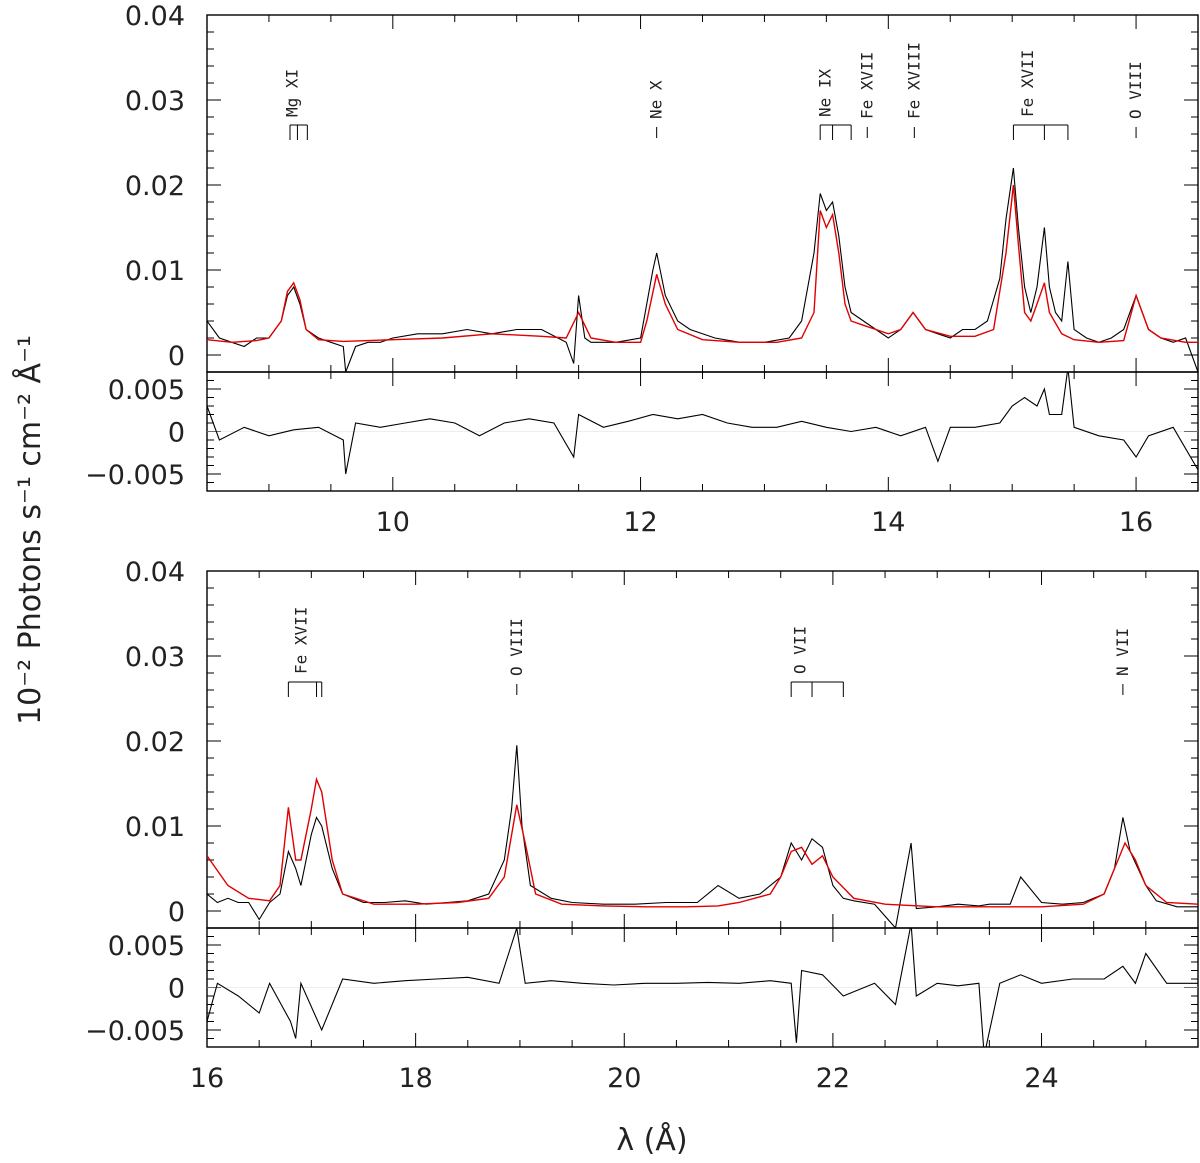 This screenshot has width=1200, height=1163. I want to click on x-tick-label: 18, so click(415, 1078).